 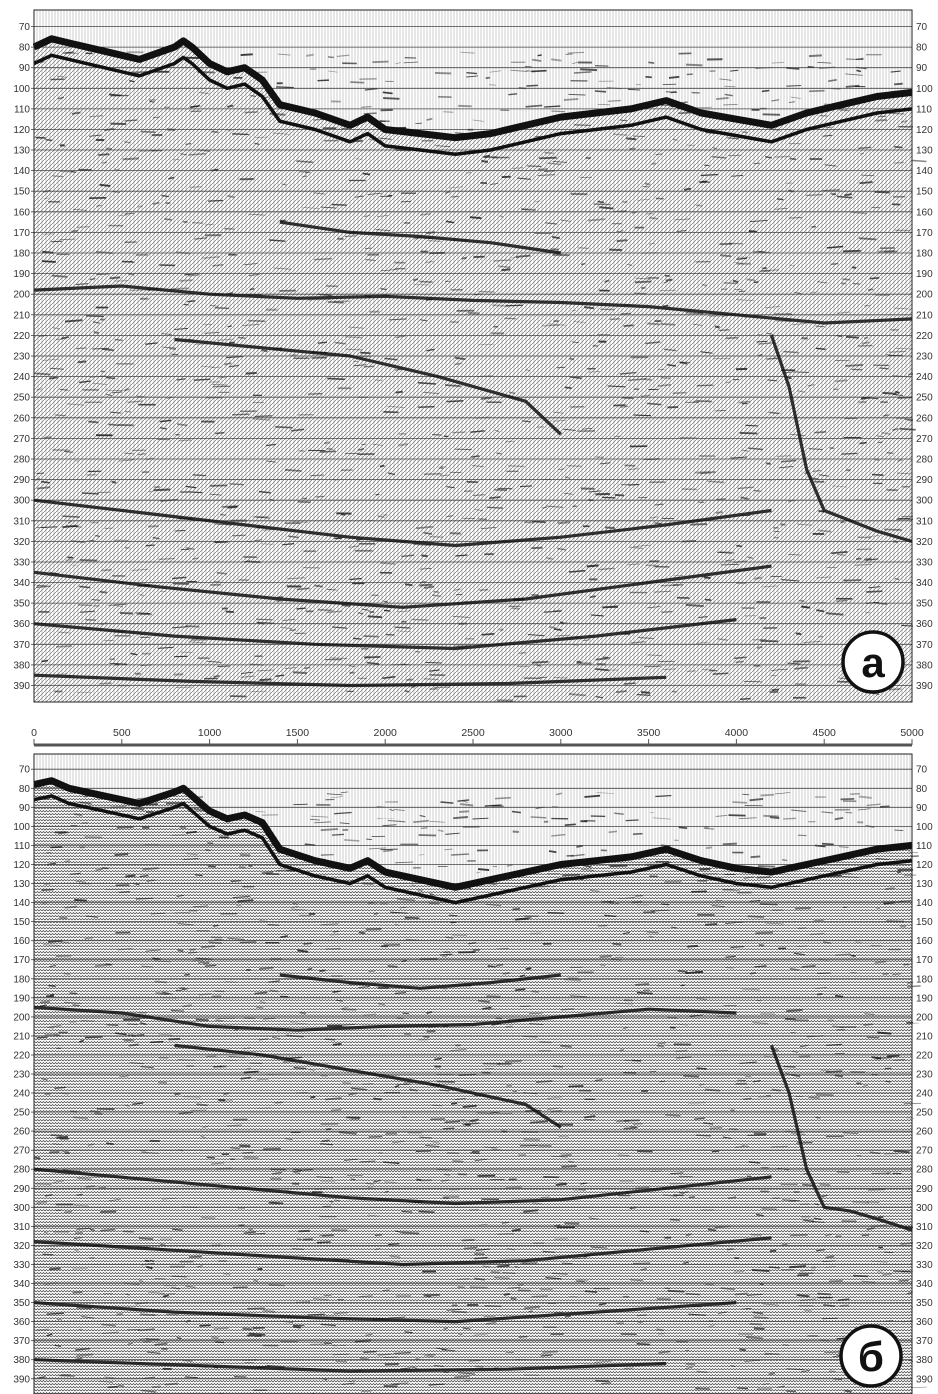 What do you see at coordinates (924, 377) in the screenshot?
I see `y-tick-label-right: 240` at bounding box center [924, 377].